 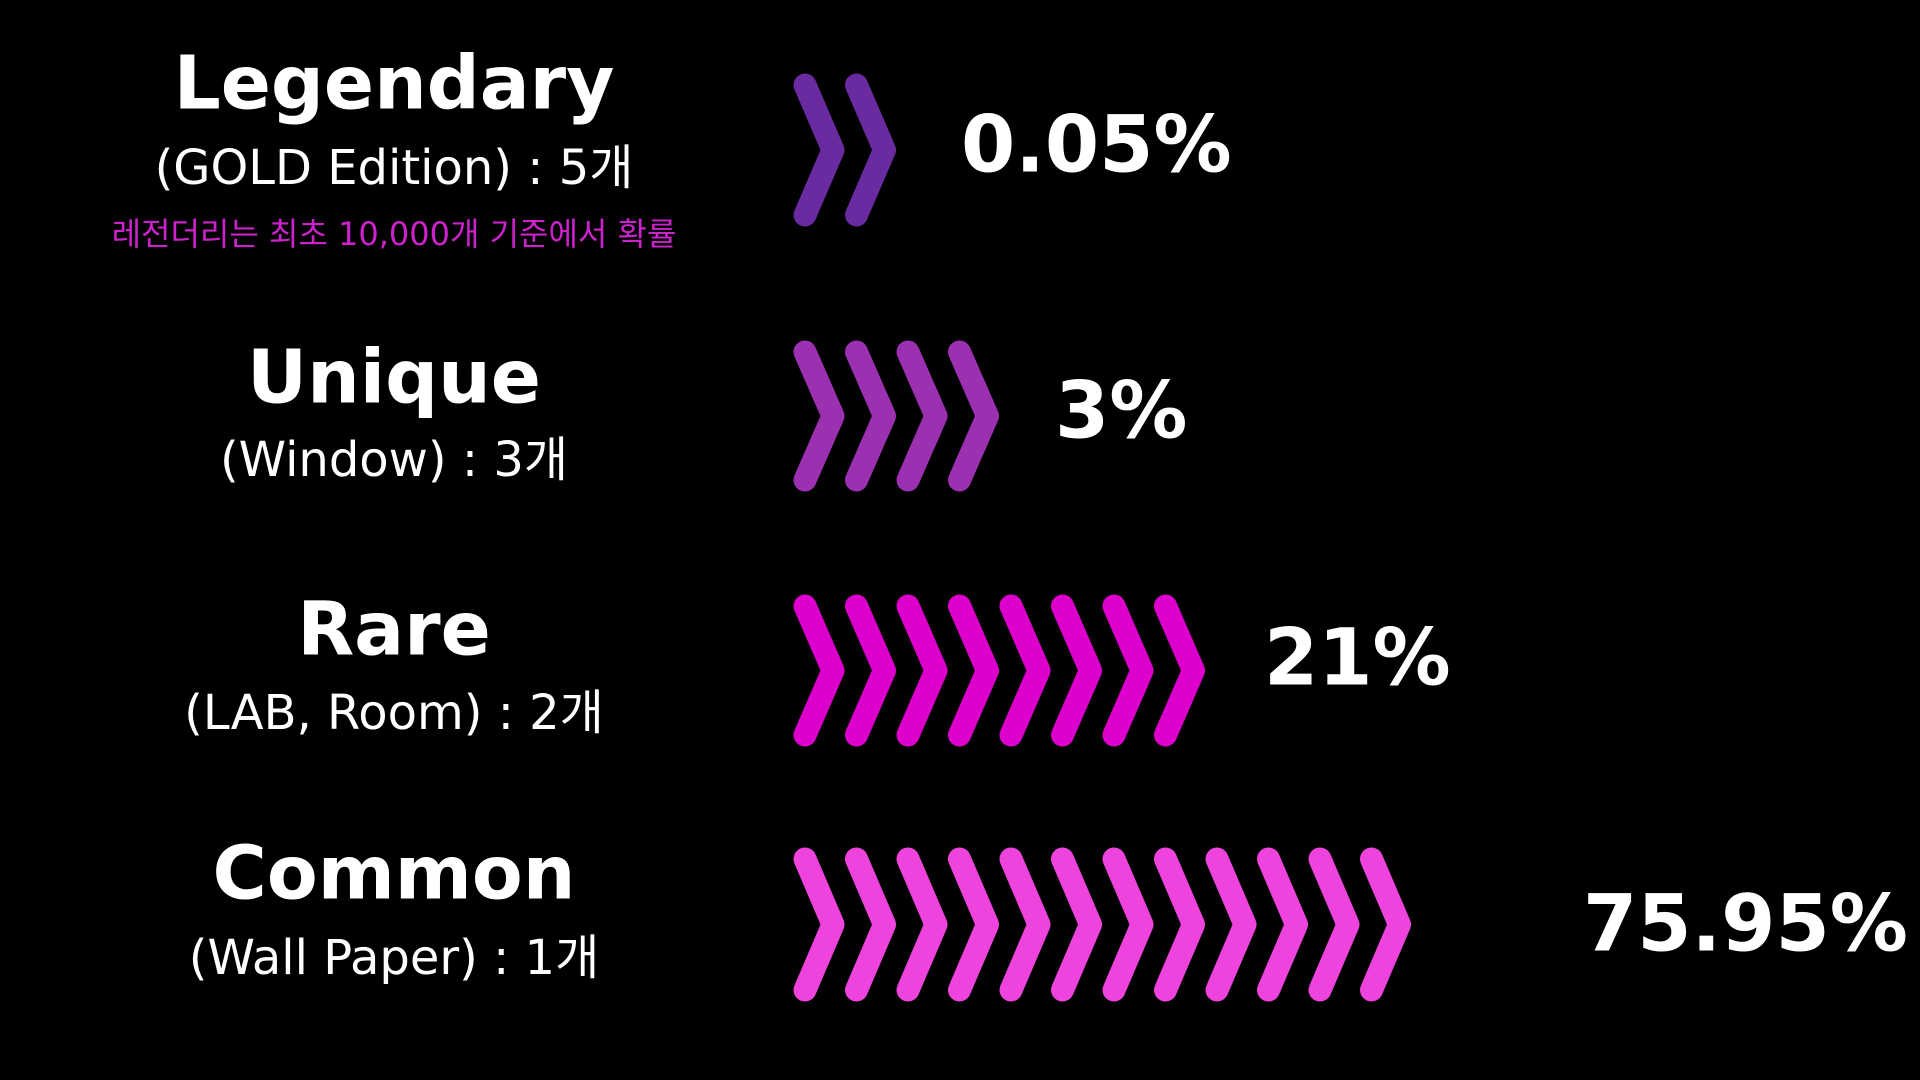 What do you see at coordinates (394, 168) in the screenshot?
I see `tier-description: (GOLD Edition) : 5개` at bounding box center [394, 168].